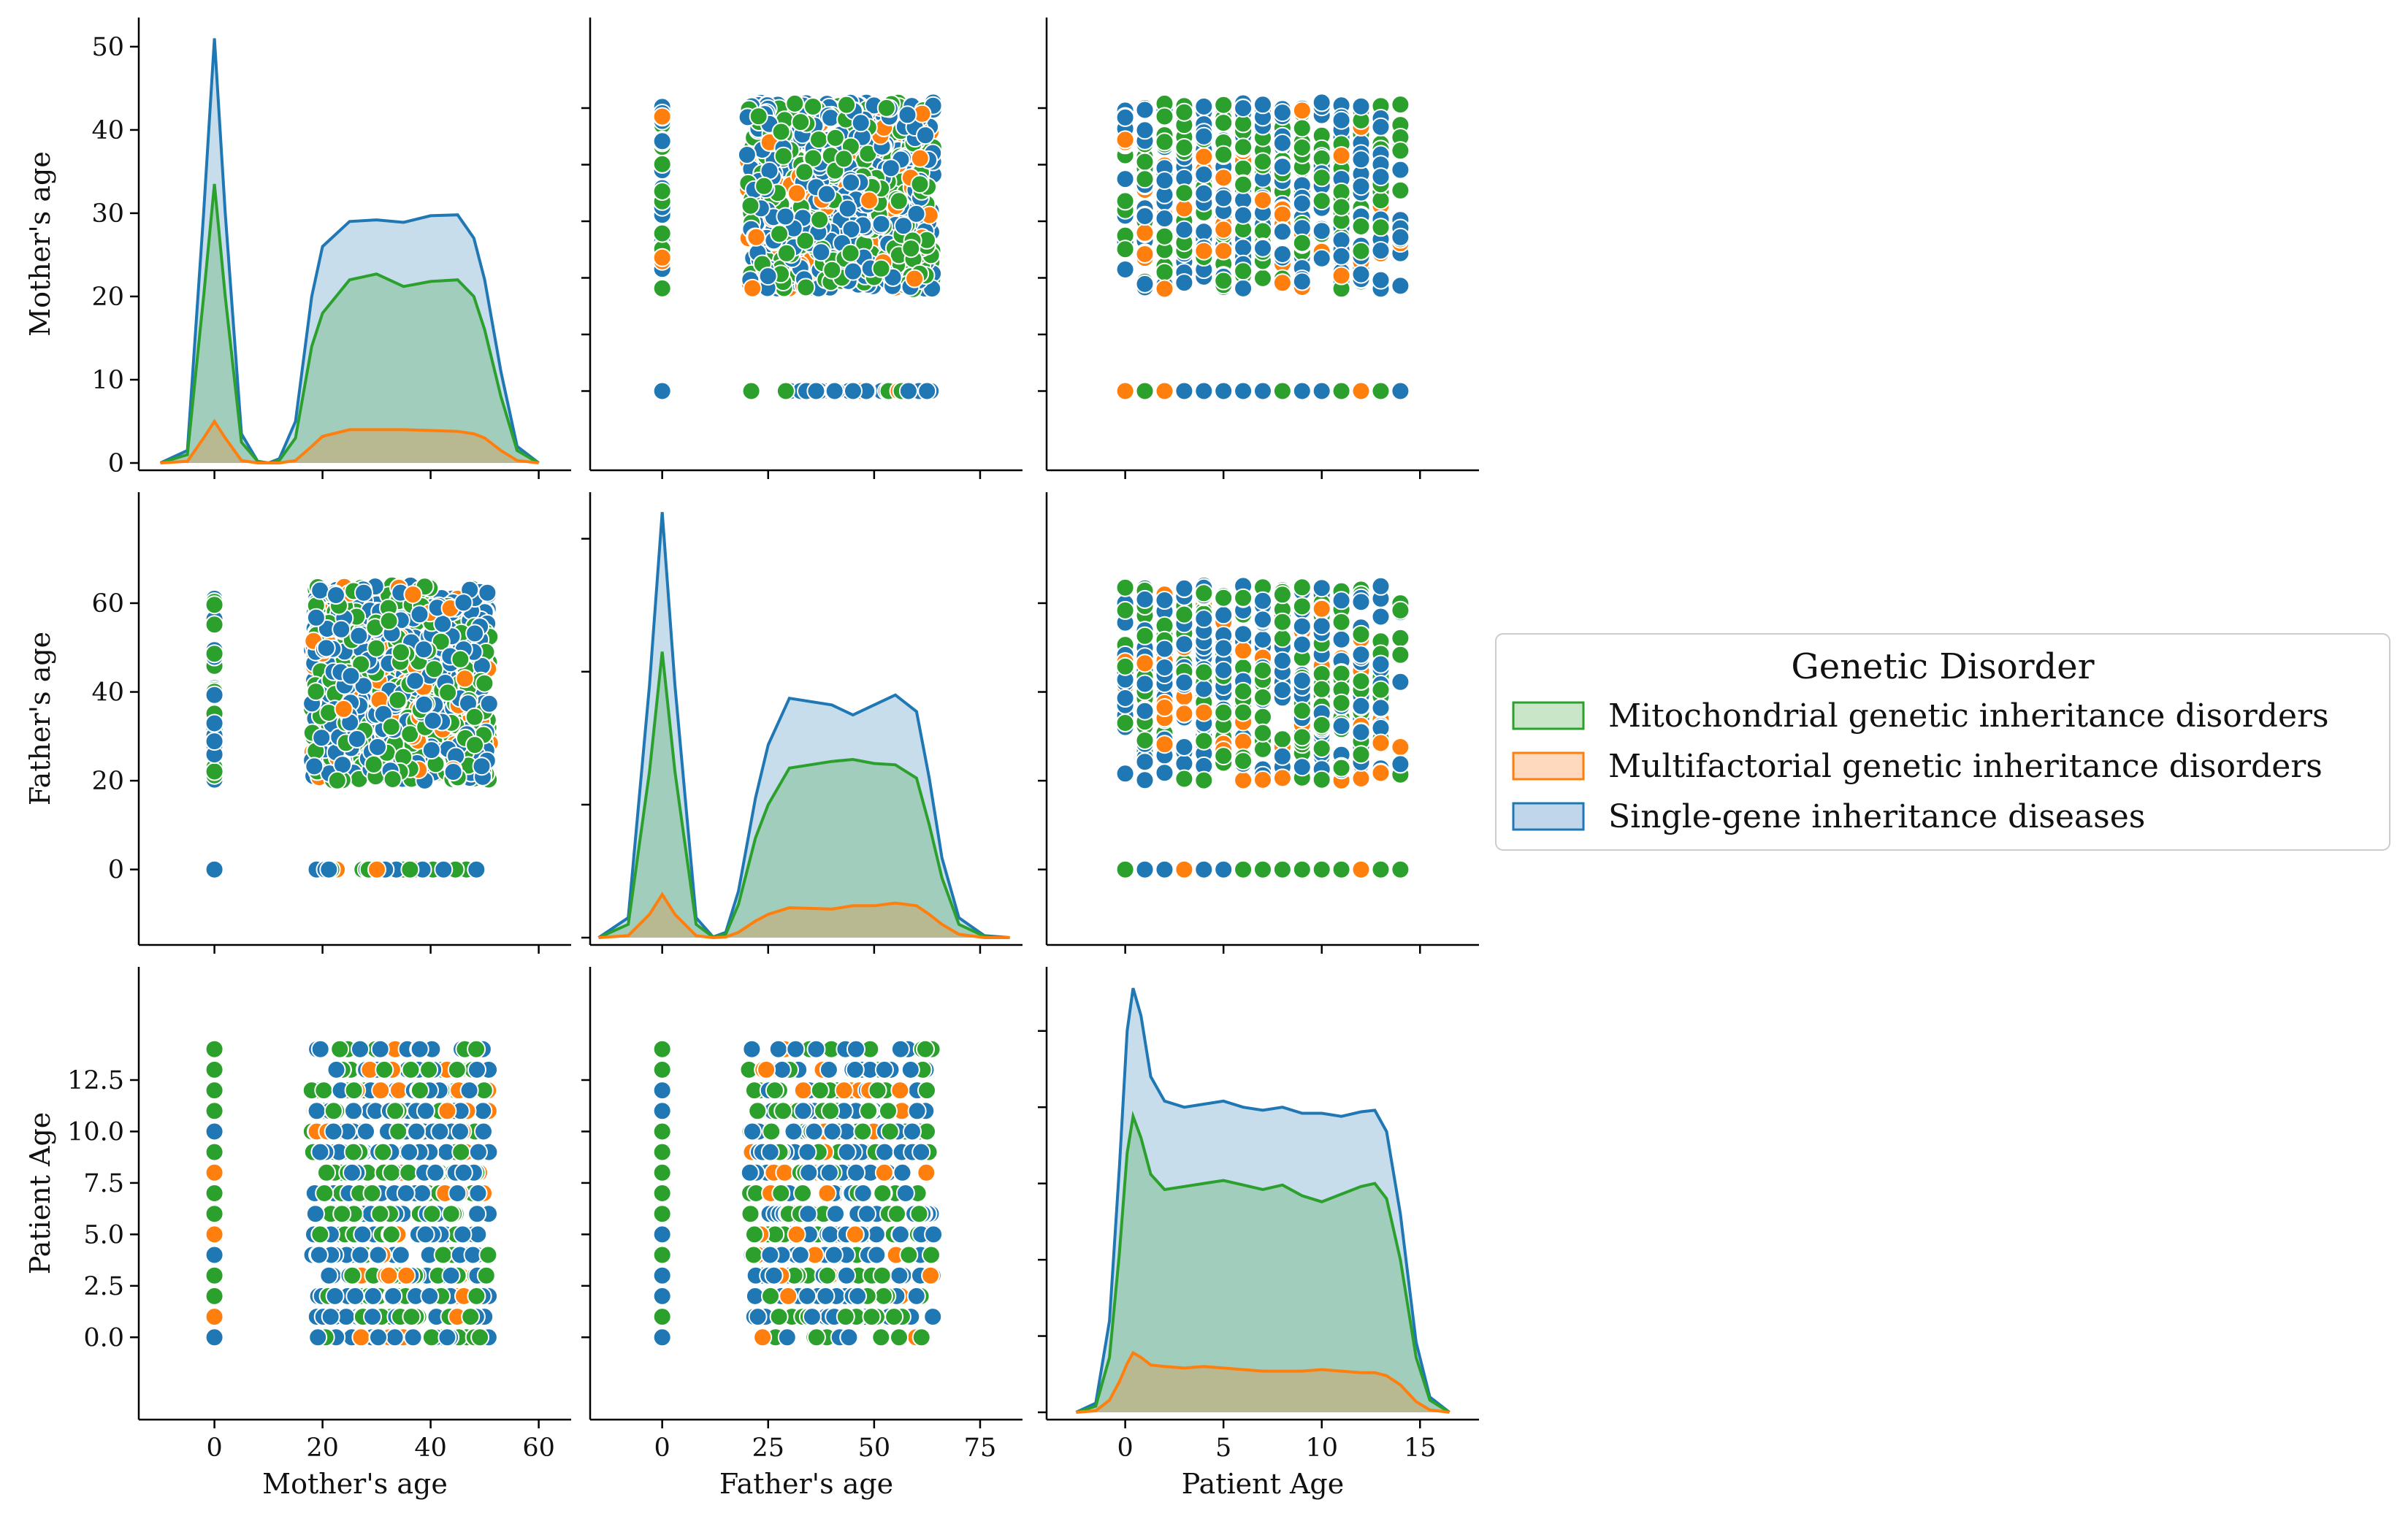 Image resolution: width=2408 pixels, height=1516 pixels. I want to click on x-axis-label-patient-age: Patient Age, so click(1263, 1484).